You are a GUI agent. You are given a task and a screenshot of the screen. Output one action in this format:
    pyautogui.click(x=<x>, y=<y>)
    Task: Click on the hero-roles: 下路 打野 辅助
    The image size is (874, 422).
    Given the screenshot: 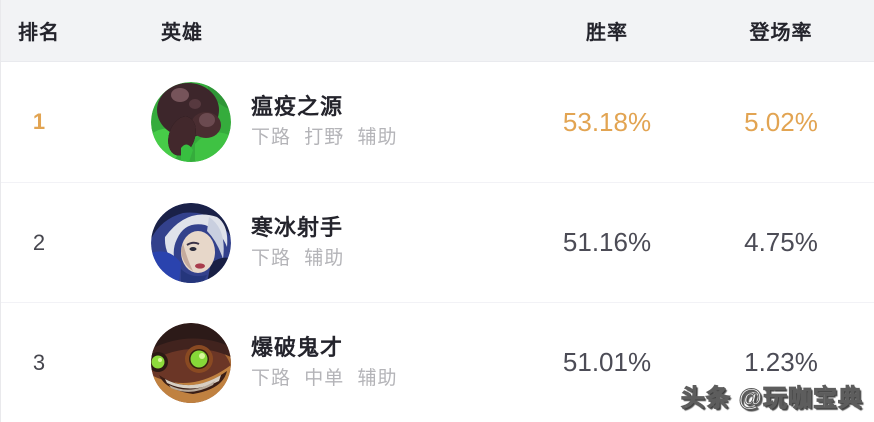 What is the action you would take?
    pyautogui.click(x=324, y=137)
    